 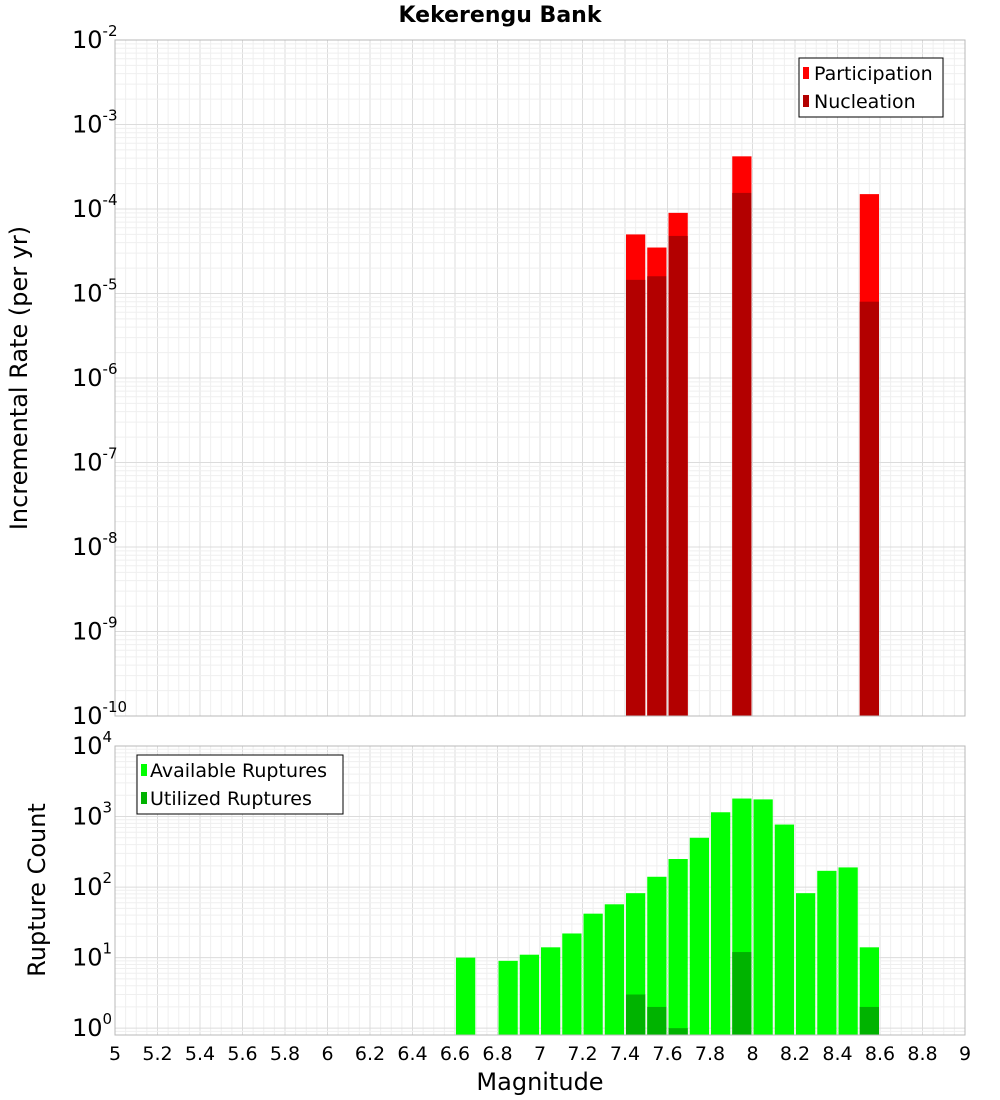 What do you see at coordinates (873, 74) in the screenshot?
I see `legend-label-participation: Participation` at bounding box center [873, 74].